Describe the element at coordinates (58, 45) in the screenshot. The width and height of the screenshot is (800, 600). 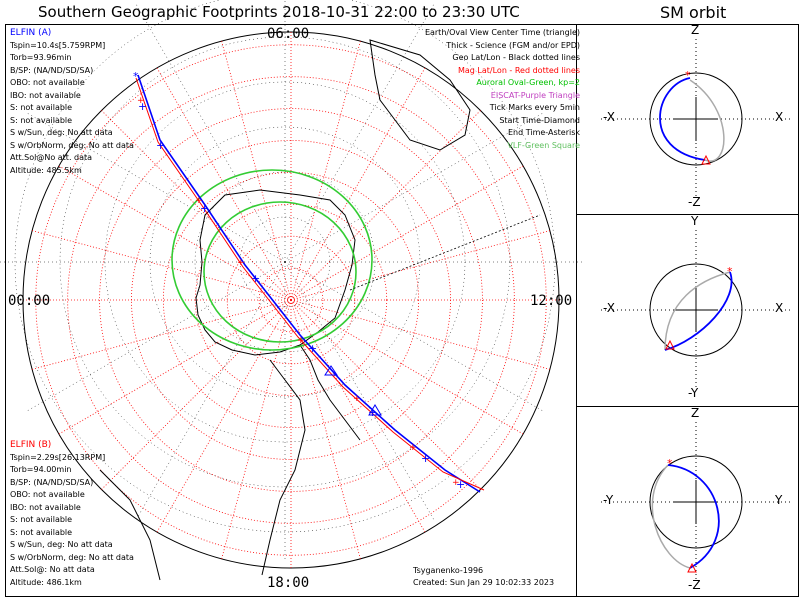
I see `elfin-a-info-line: Tspin=10.4s[5.759RPM]` at that location.